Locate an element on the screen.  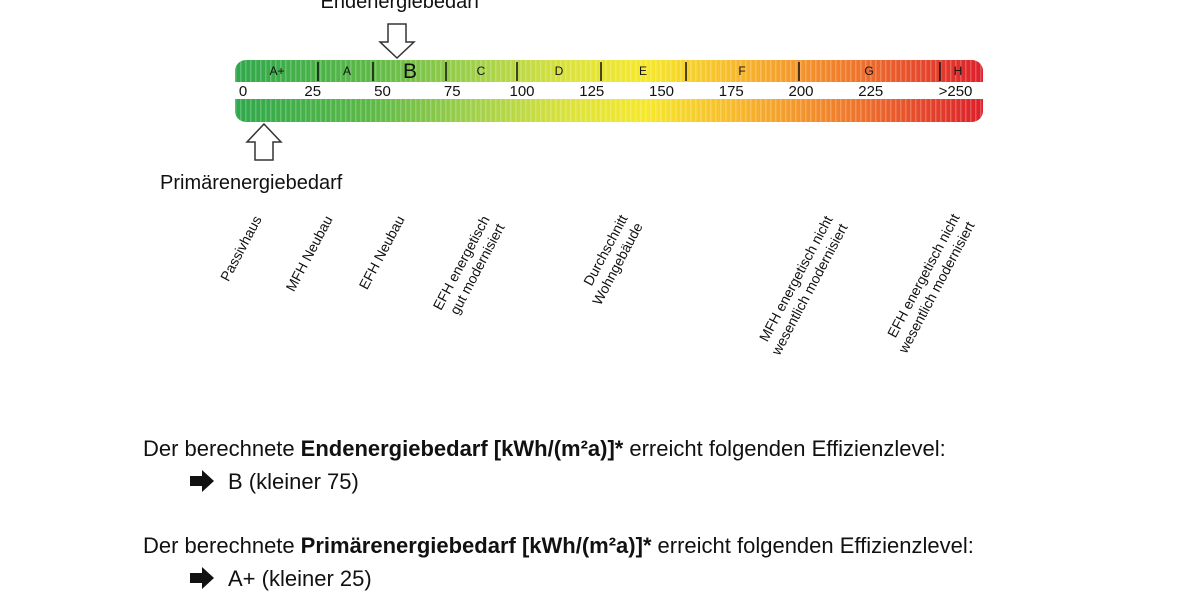
statement-result: A+ (kleiner 25) is located at coordinates (300, 578).